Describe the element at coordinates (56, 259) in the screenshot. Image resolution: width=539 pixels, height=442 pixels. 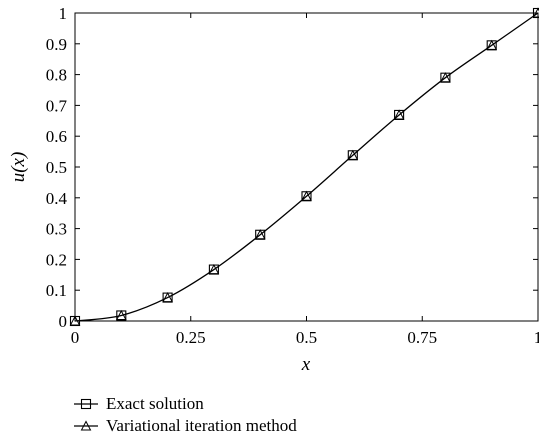
I see `y-tick-label: 0.2` at that location.